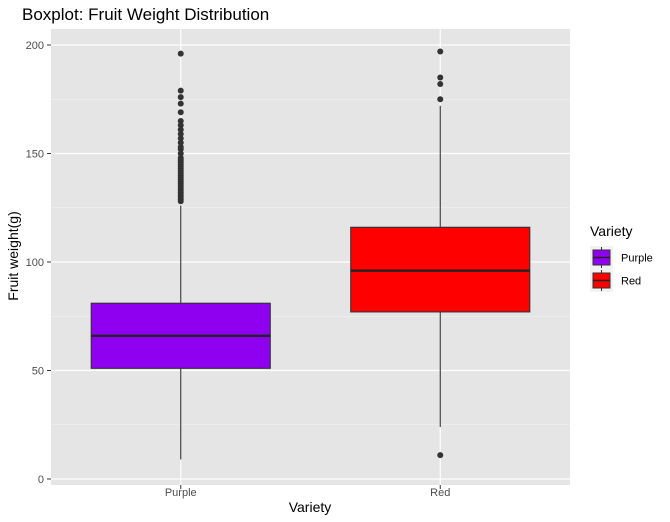 The height and width of the screenshot is (522, 670). I want to click on legend: Variety Purple Red, so click(621, 257).